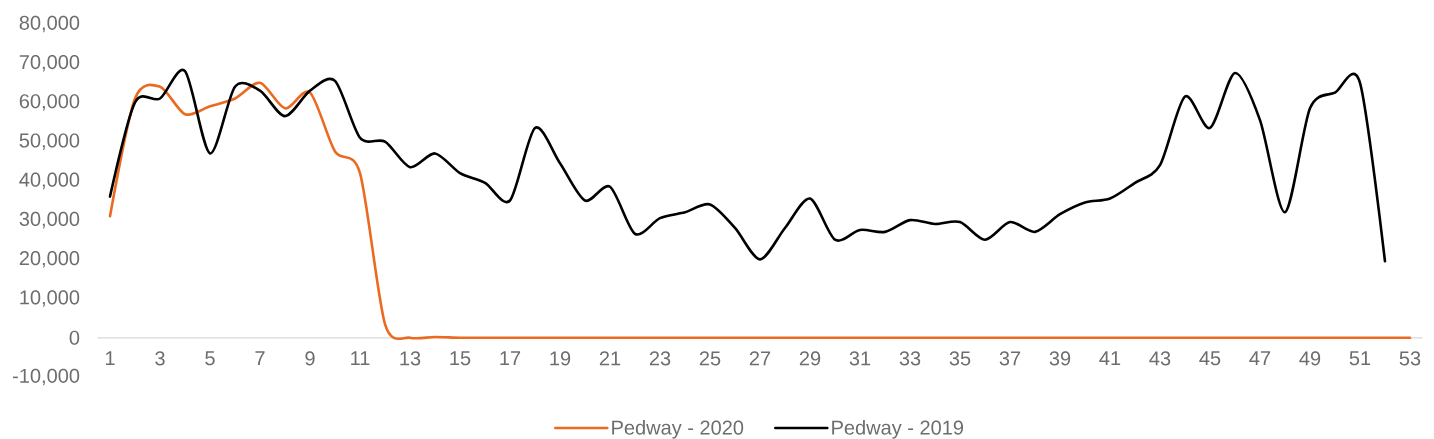  What do you see at coordinates (460, 358) in the screenshot?
I see `x-tick-label: 15` at bounding box center [460, 358].